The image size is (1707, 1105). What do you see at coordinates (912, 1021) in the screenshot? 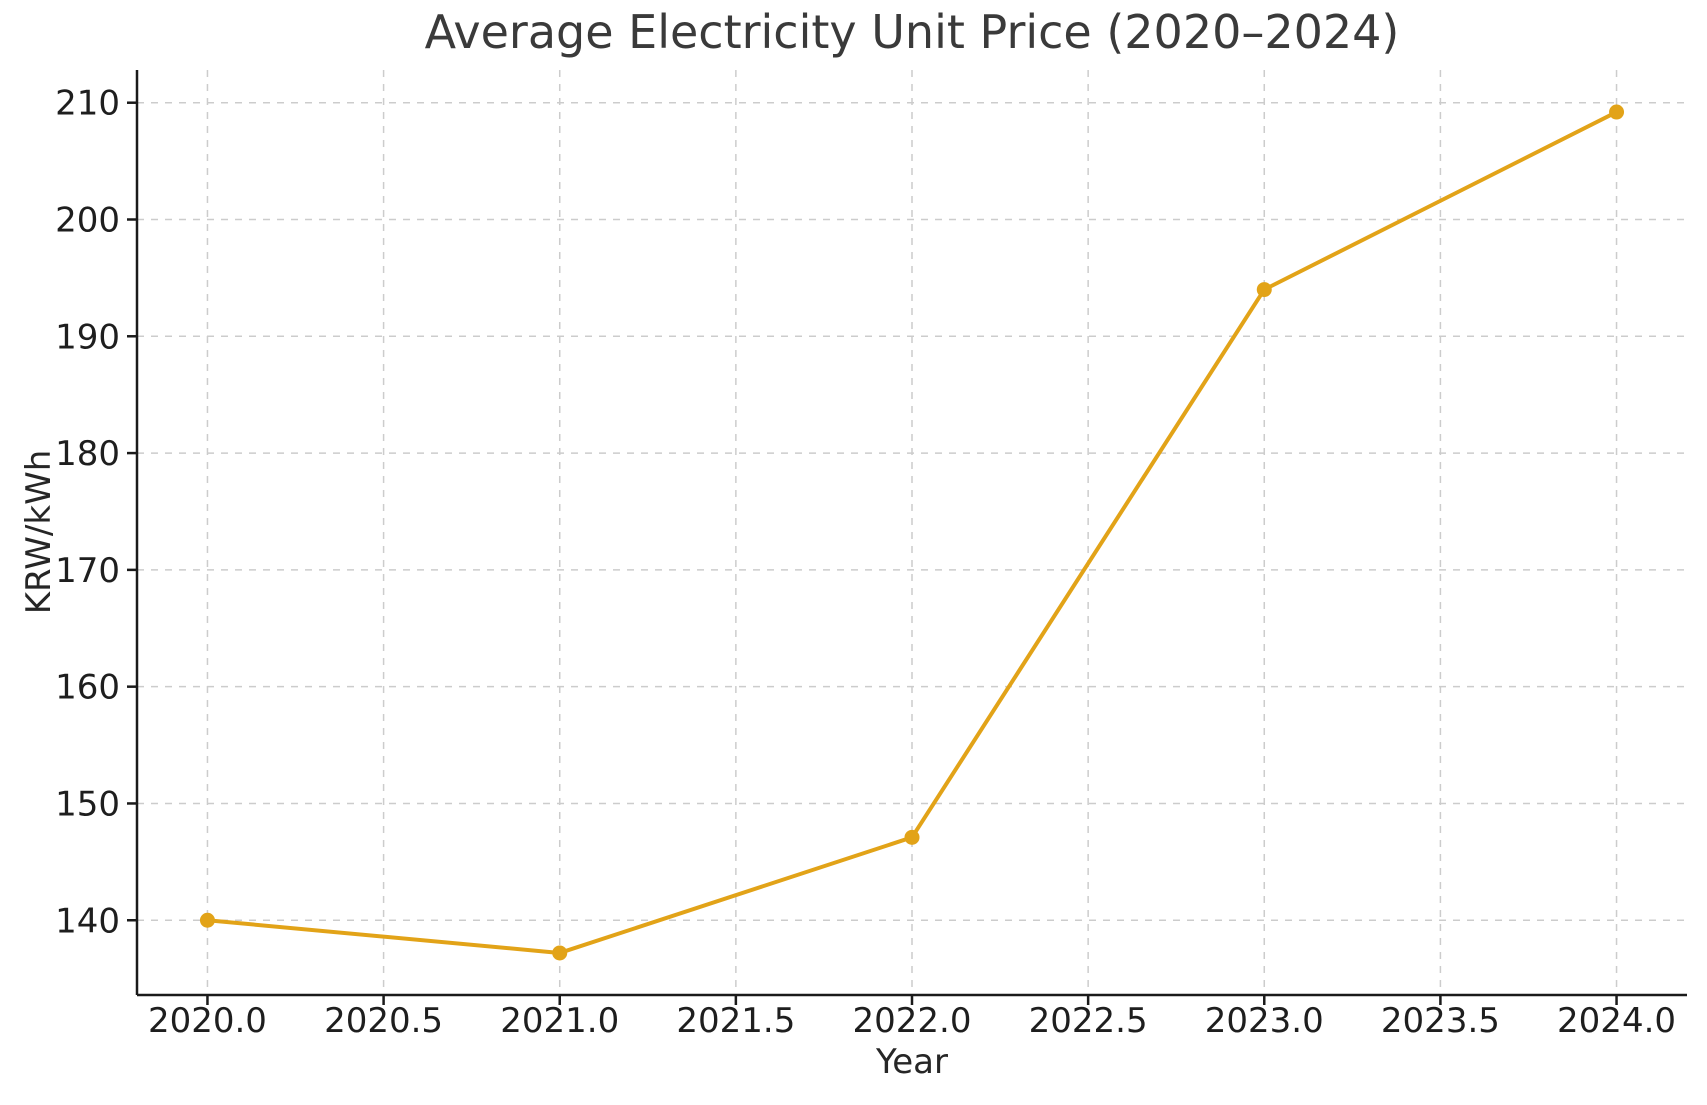
I see `x-tick-label: 2022.0` at bounding box center [912, 1021].